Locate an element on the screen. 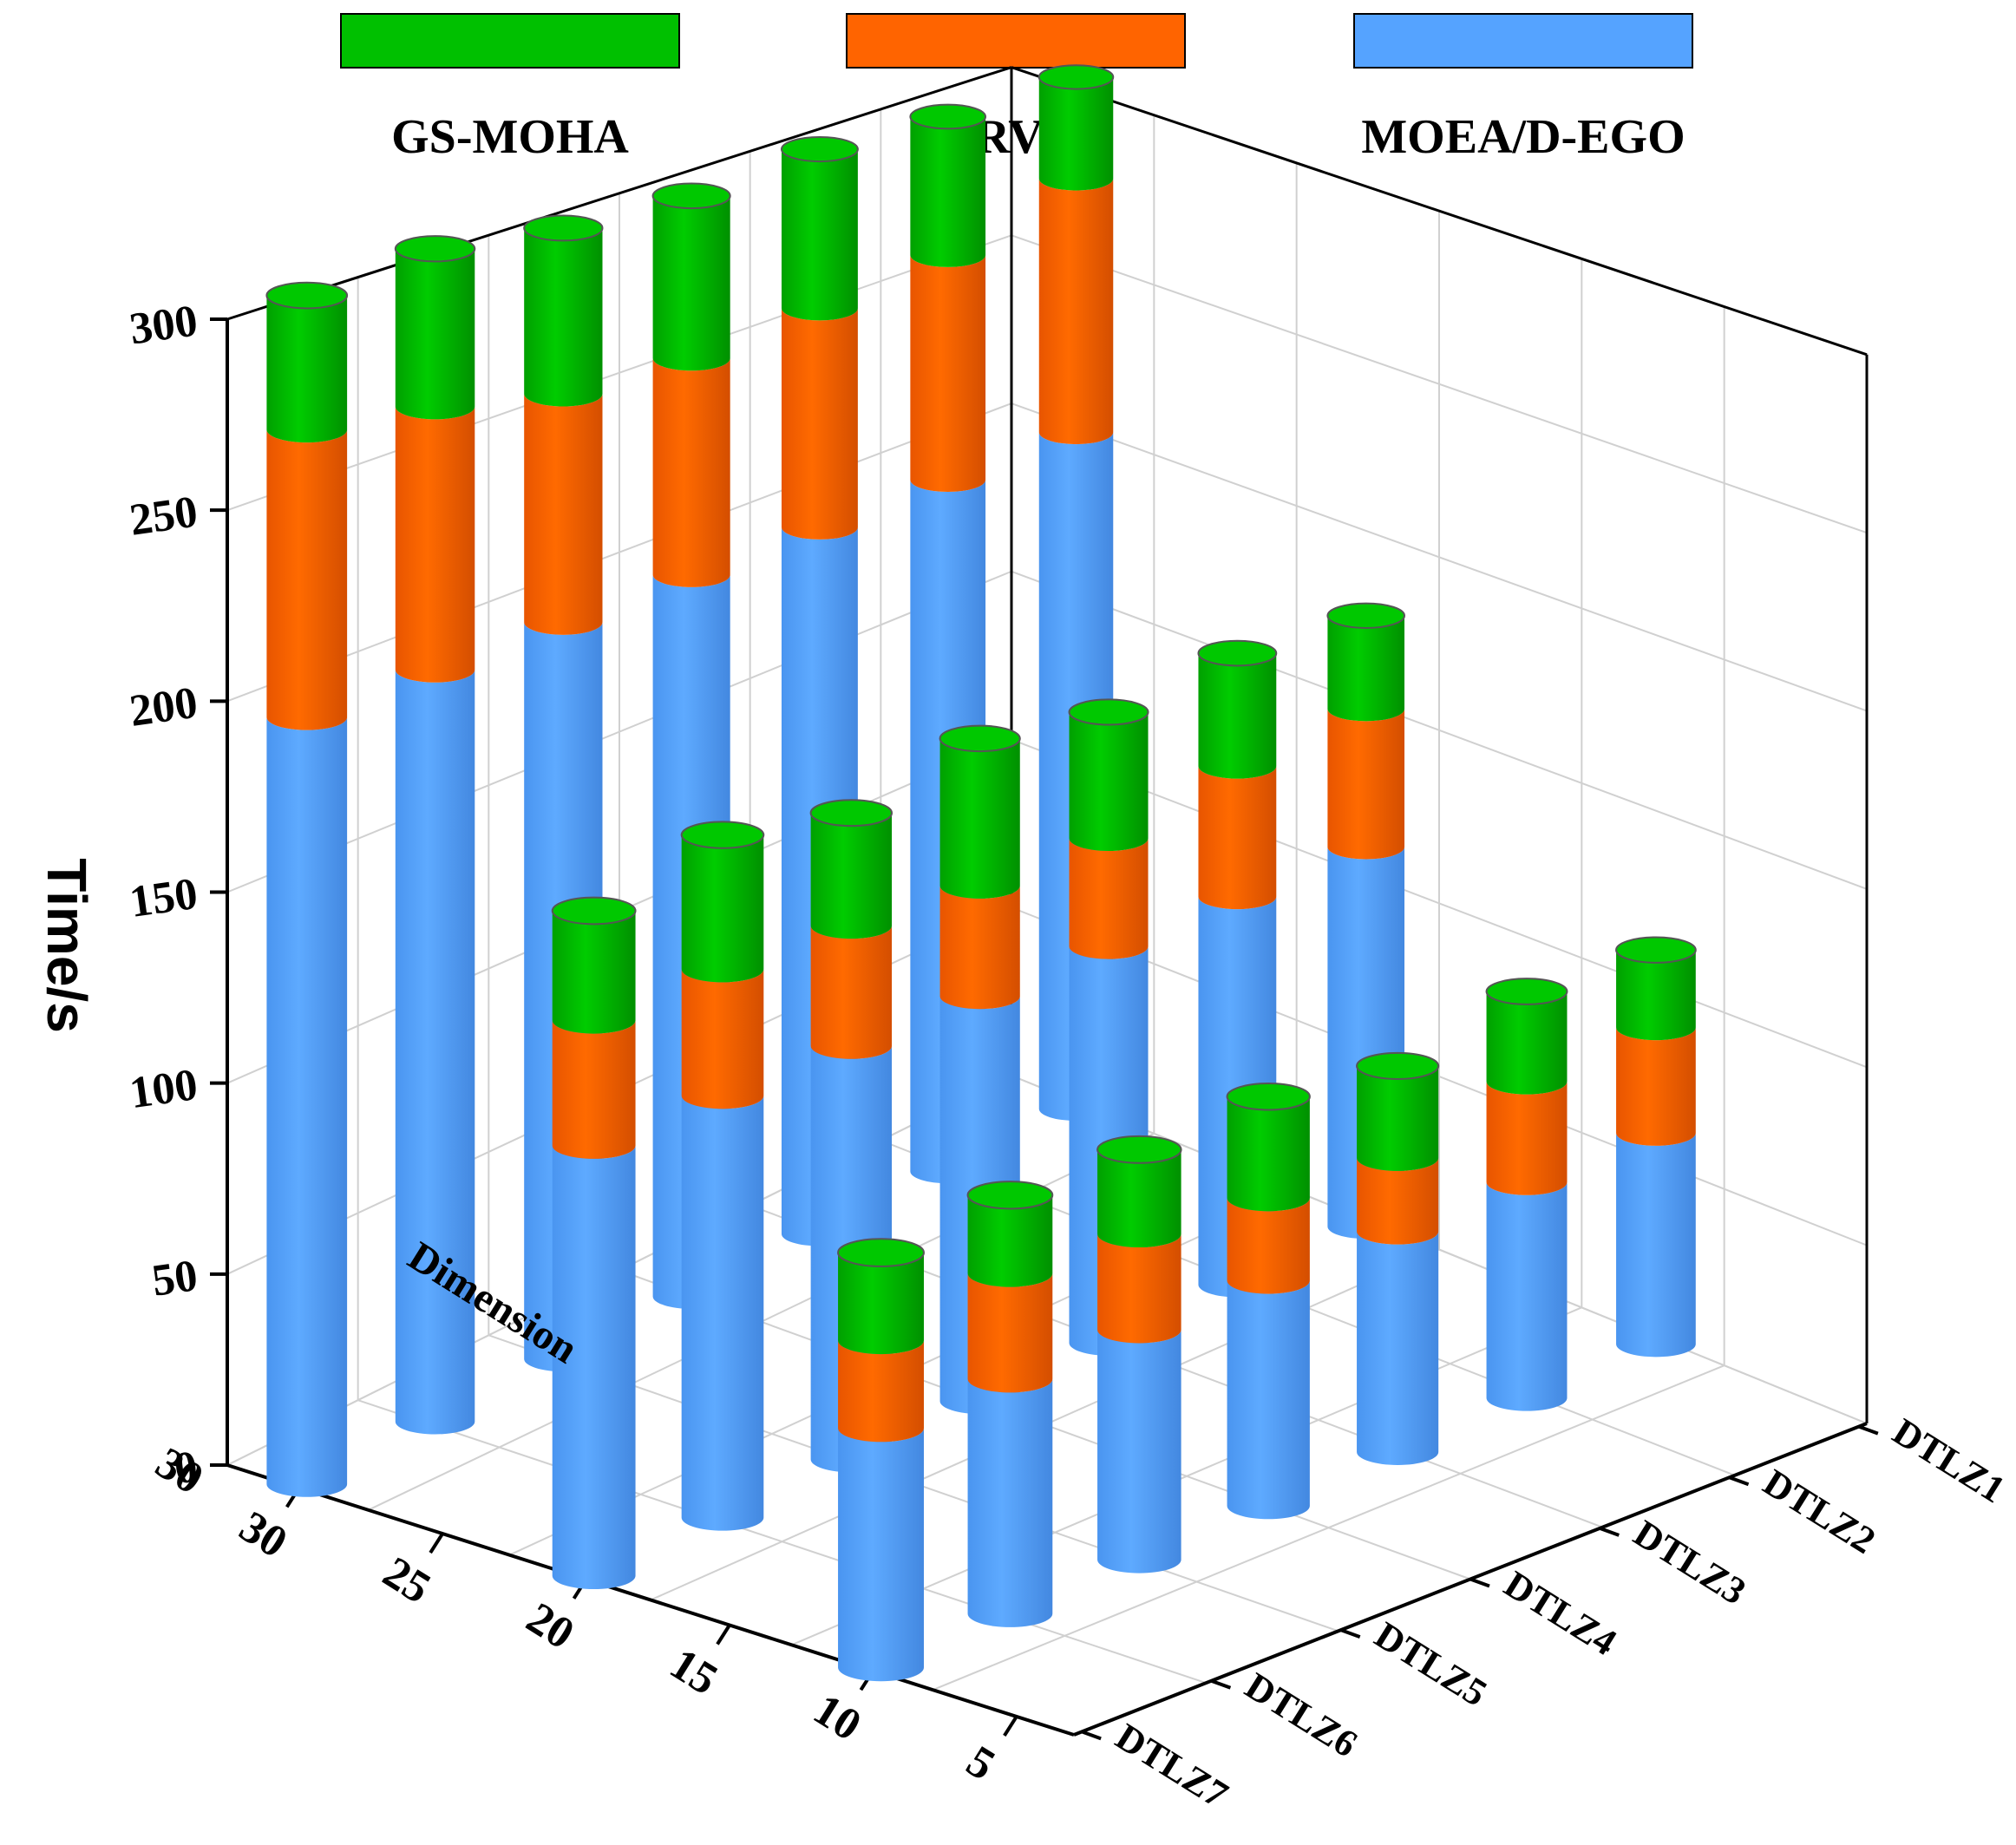  cylinder-30-dtlz7 is located at coordinates (307, 889).